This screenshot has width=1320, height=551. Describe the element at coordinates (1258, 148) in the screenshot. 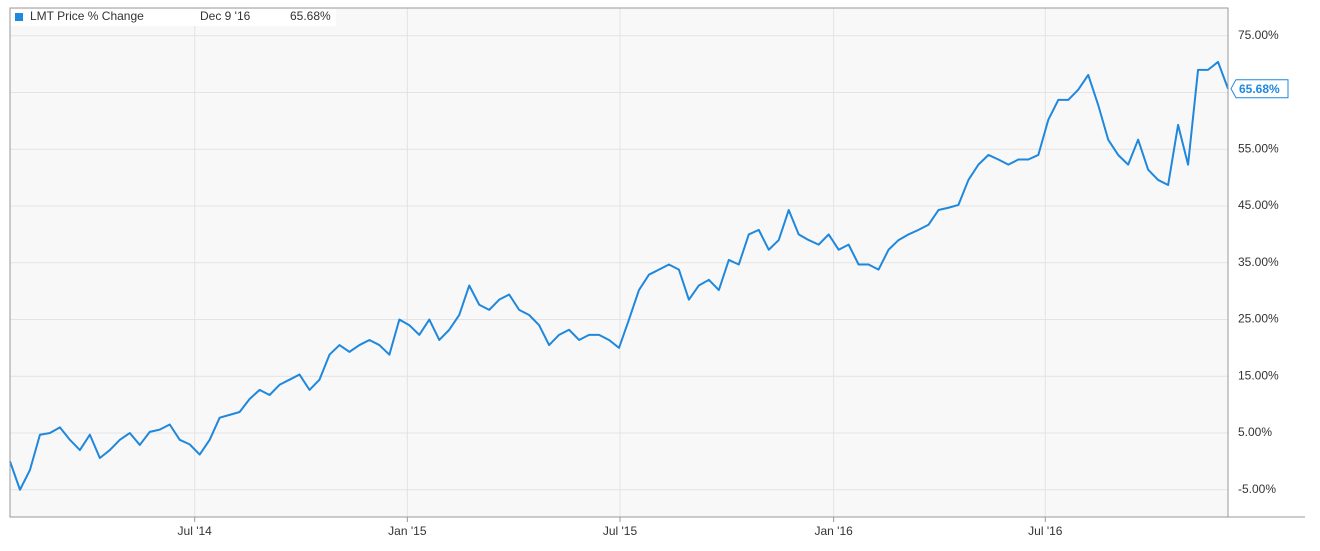

I see `y-tick-label: 55.00%` at that location.